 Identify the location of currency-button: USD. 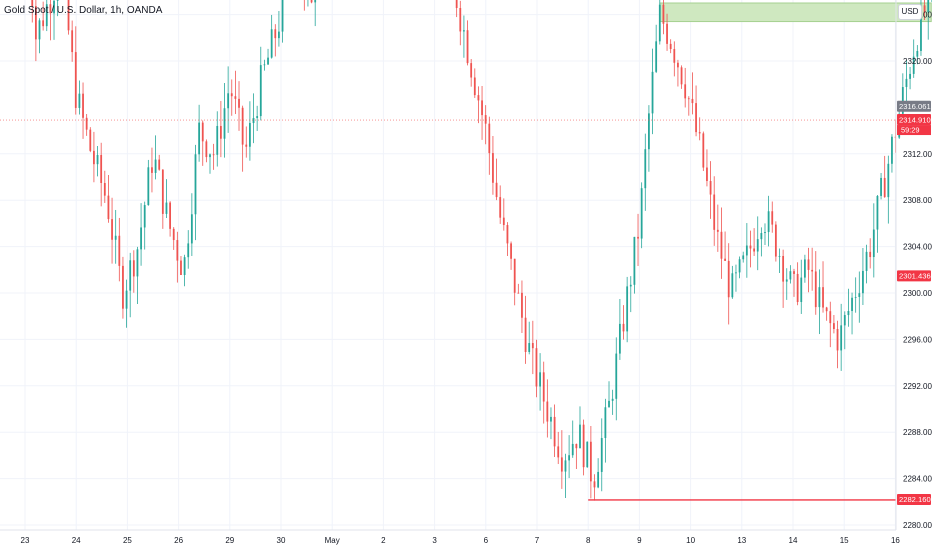
(910, 12).